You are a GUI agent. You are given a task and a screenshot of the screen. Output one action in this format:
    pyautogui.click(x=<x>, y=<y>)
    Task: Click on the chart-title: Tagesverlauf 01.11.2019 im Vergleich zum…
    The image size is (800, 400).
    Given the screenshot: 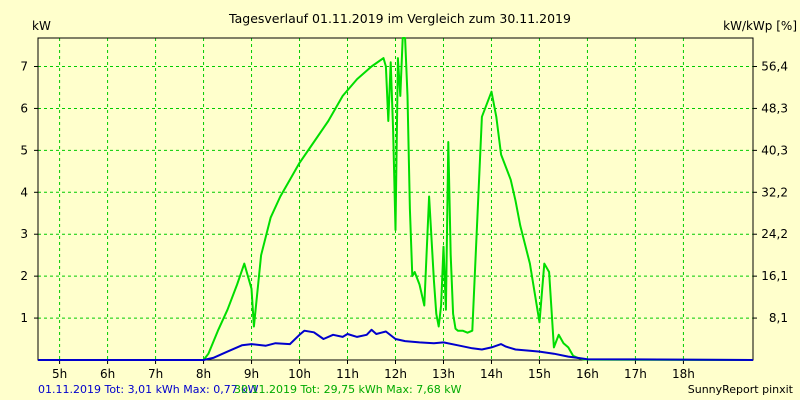 What is the action you would take?
    pyautogui.click(x=399, y=18)
    